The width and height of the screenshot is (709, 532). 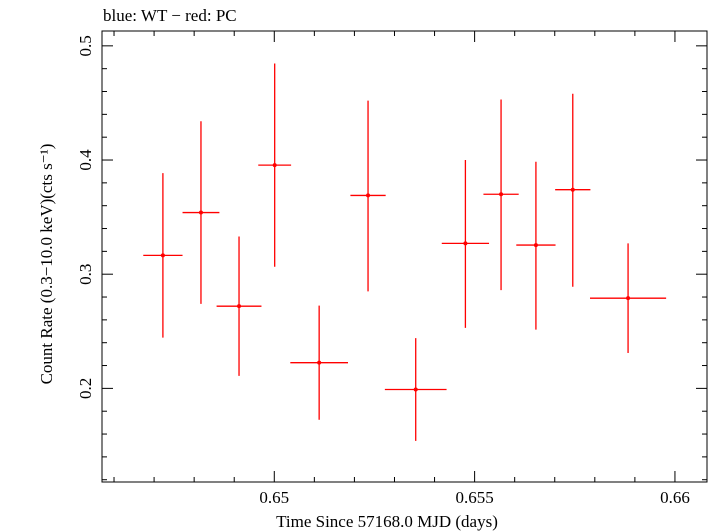 What do you see at coordinates (274, 497) in the screenshot?
I see `x-tick-label: 0.65` at bounding box center [274, 497].